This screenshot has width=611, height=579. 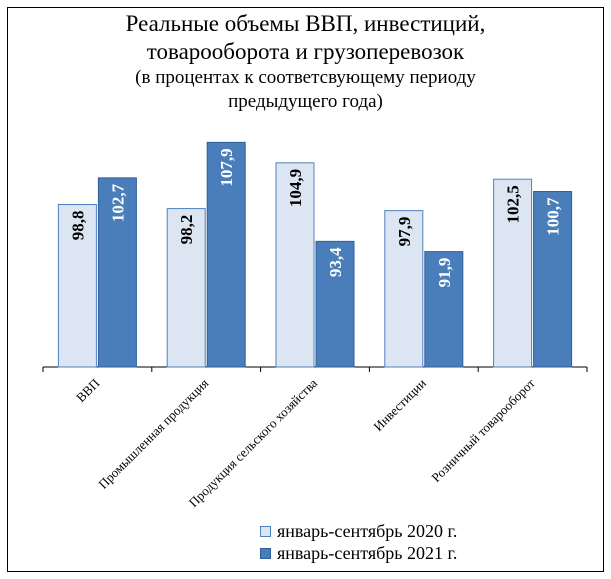 I want to click on legend-swatch-2021, so click(x=265, y=553).